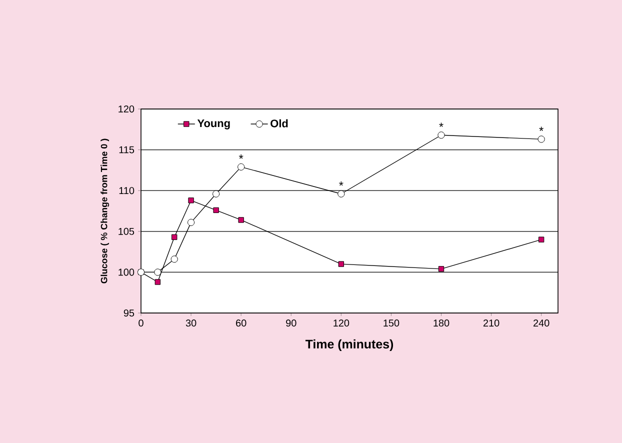 The image size is (622, 443). What do you see at coordinates (279, 123) in the screenshot?
I see `legend-label: Old` at bounding box center [279, 123].